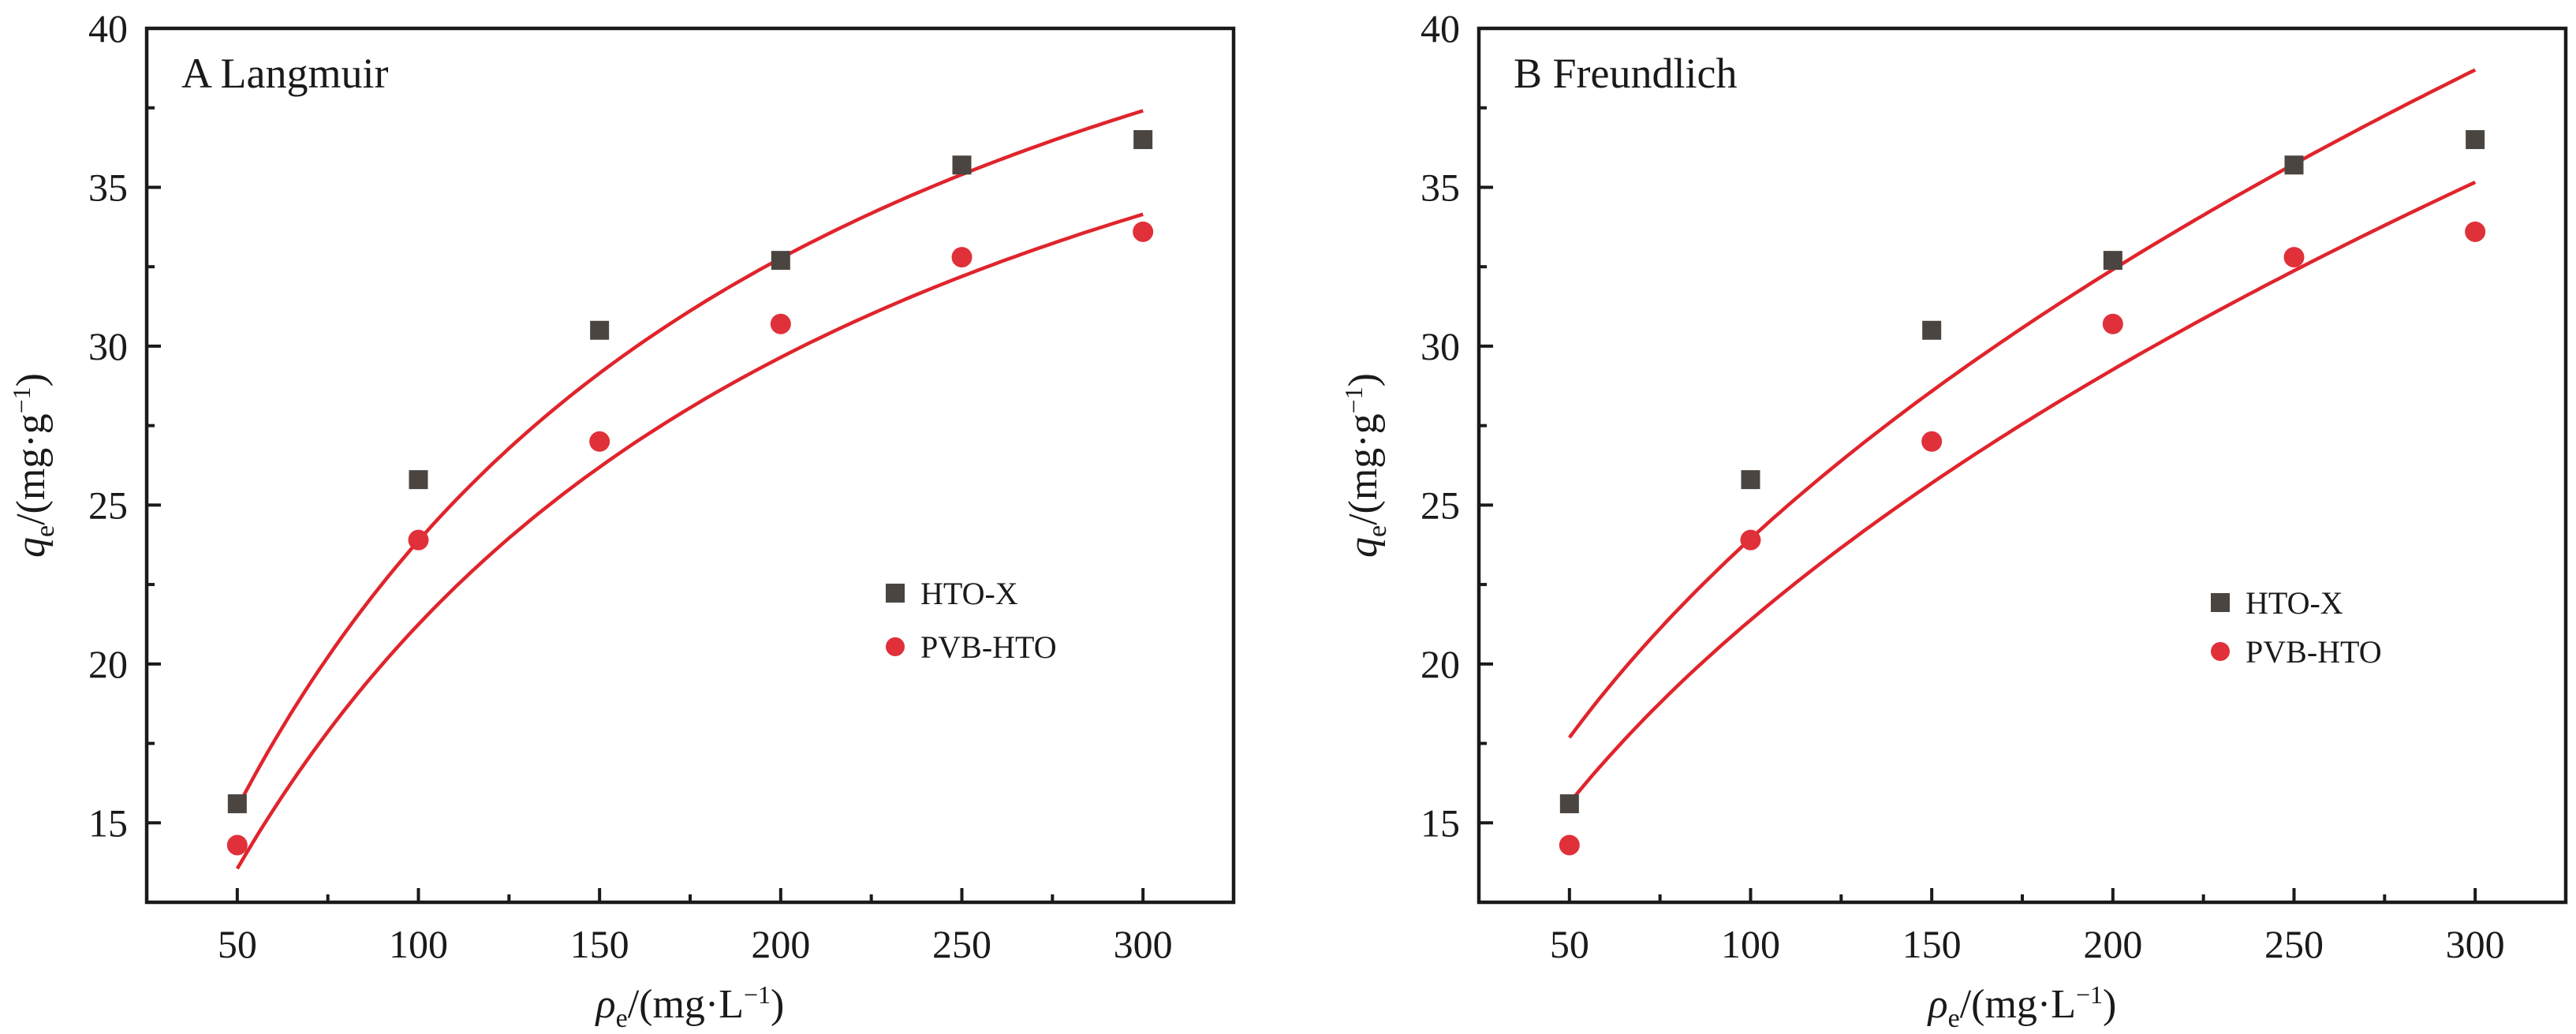 This screenshot has height=1034, width=2576. I want to click on panel-title: B Freundlich, so click(1625, 73).